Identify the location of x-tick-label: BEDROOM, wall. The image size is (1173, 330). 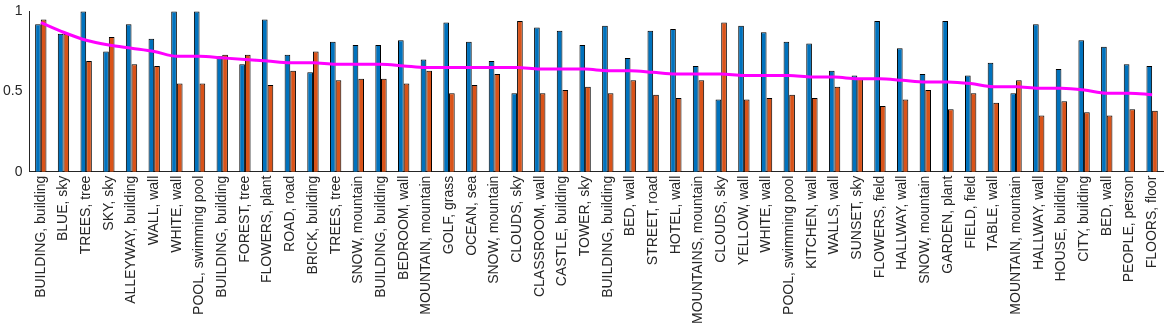
(402, 227).